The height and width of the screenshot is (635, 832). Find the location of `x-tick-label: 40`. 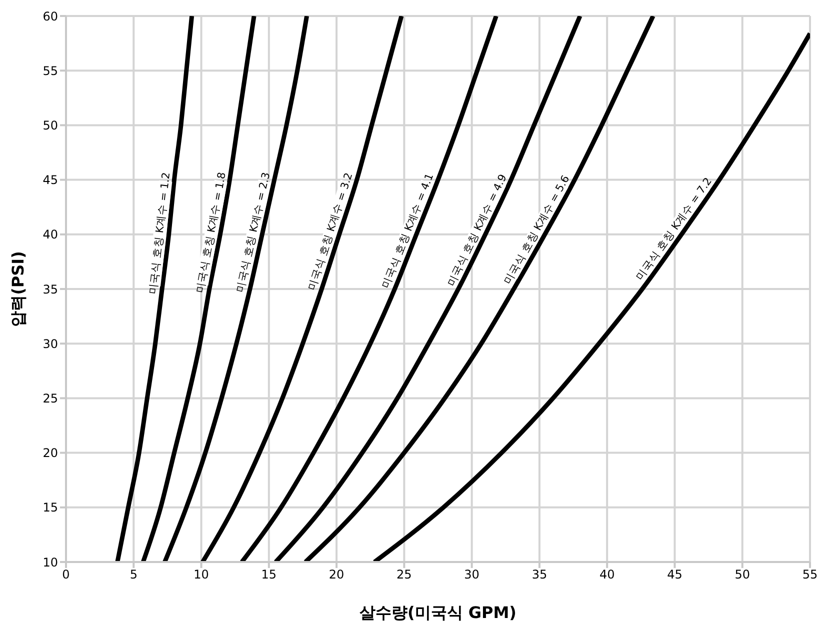

x-tick-label: 40 is located at coordinates (607, 575).